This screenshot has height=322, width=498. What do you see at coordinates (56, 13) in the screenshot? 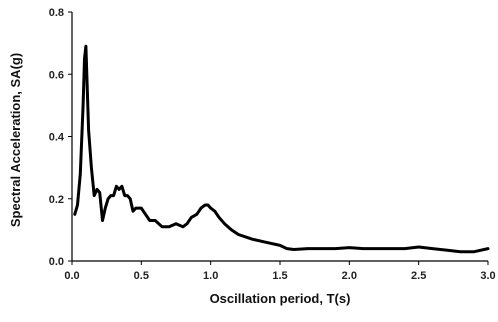
I see `y-tick-label: 0.8` at bounding box center [56, 13].